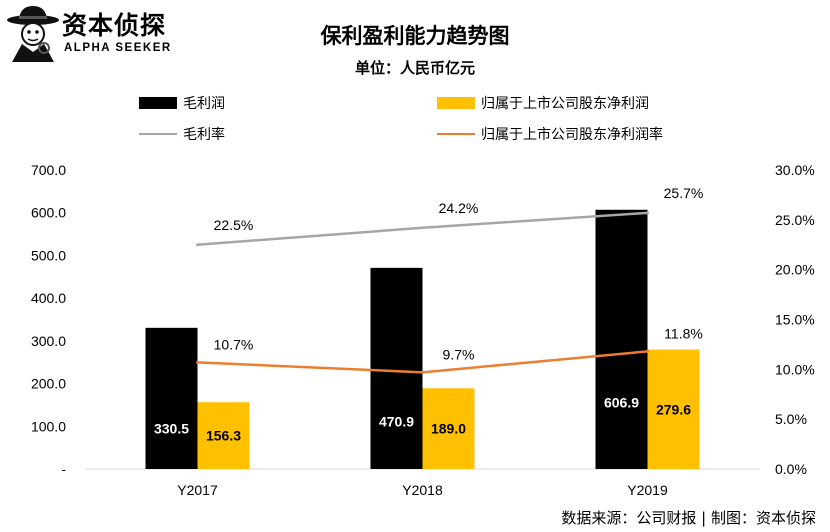  What do you see at coordinates (158, 103) in the screenshot?
I see `legend-swatch-gross-profit` at bounding box center [158, 103].